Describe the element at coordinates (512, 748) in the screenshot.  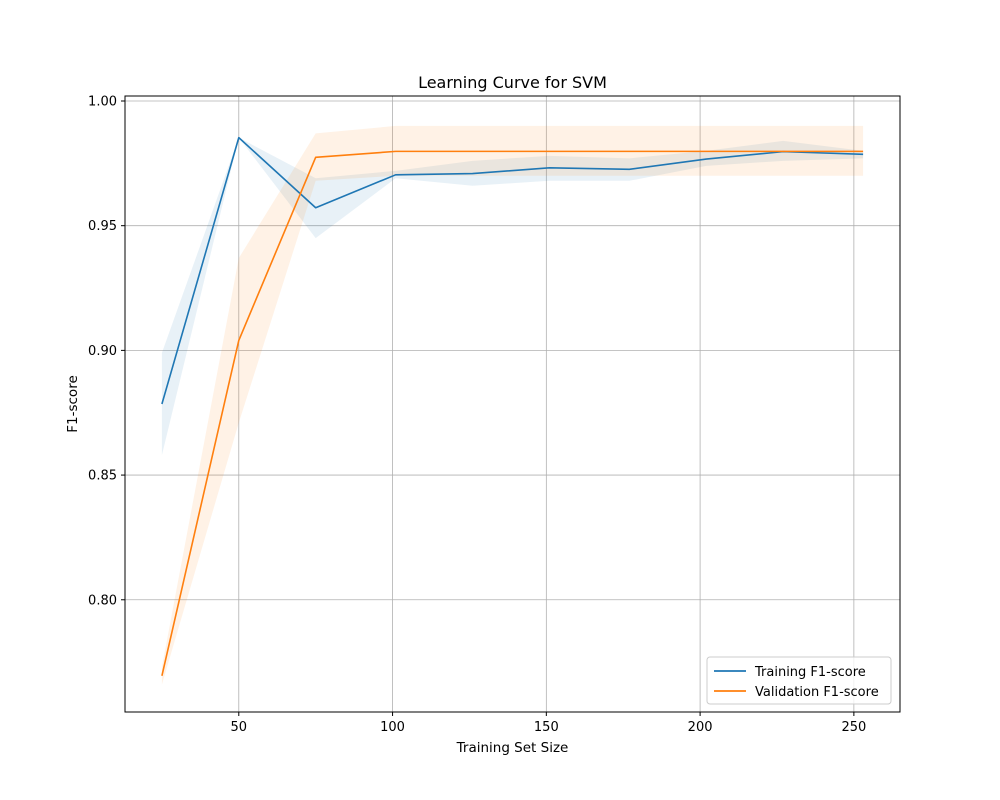
I see `x-axis-label: Training Set Size` at that location.